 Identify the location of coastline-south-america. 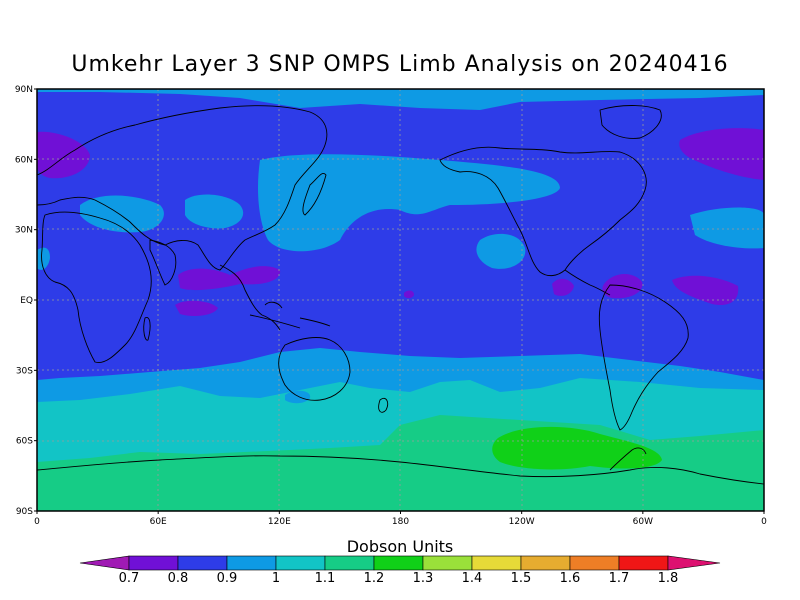
(643, 357).